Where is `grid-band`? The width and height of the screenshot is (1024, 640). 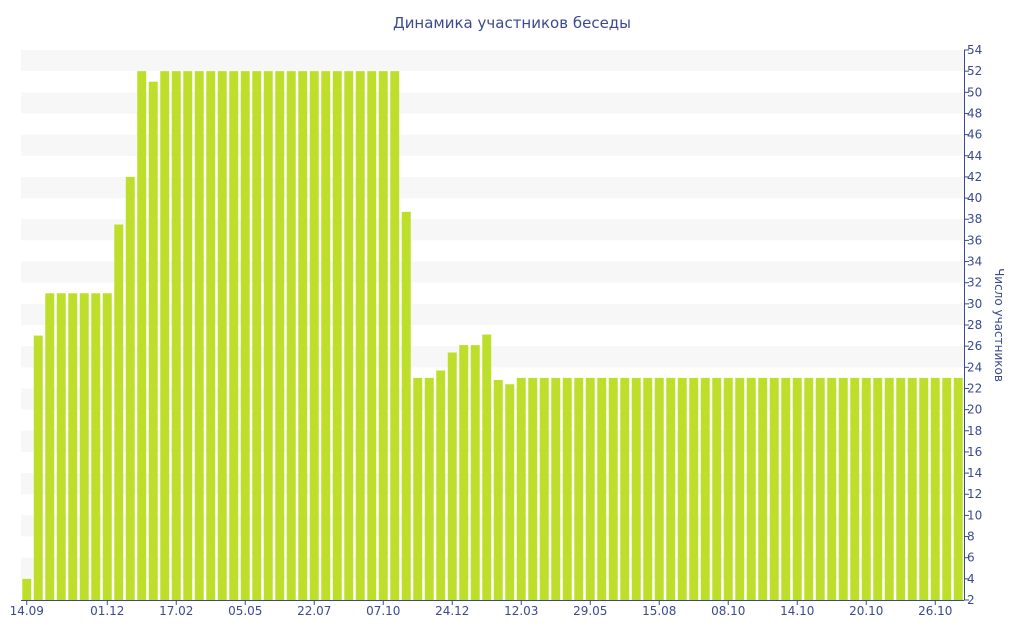
grid-band is located at coordinates (492, 61).